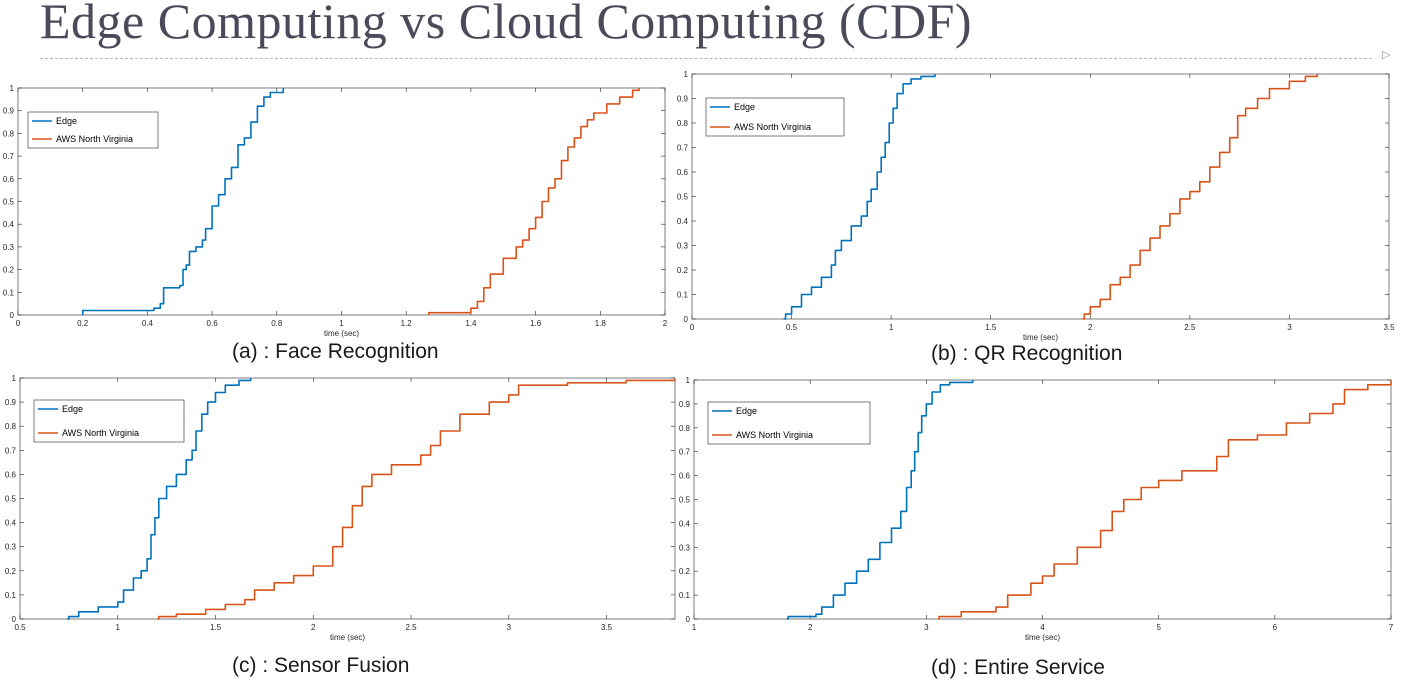  Describe the element at coordinates (1386, 54) in the screenshot. I see `corner-arrow-icon: ▷` at that location.